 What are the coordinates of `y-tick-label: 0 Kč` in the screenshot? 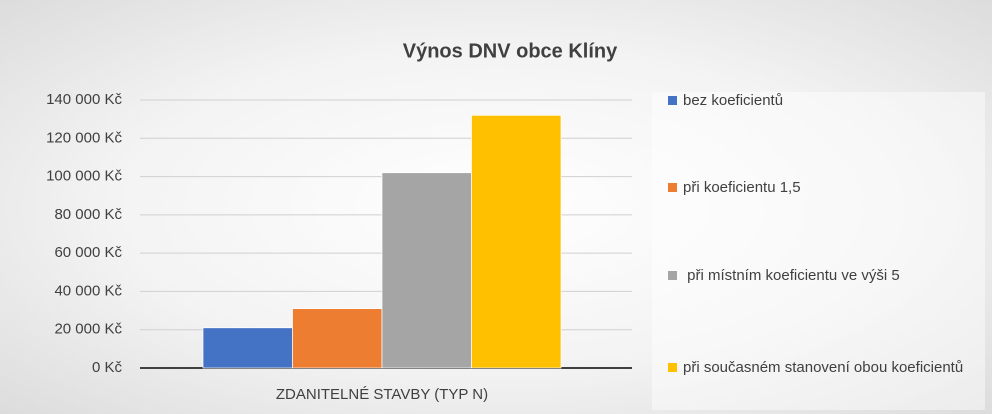 It's located at (107, 367).